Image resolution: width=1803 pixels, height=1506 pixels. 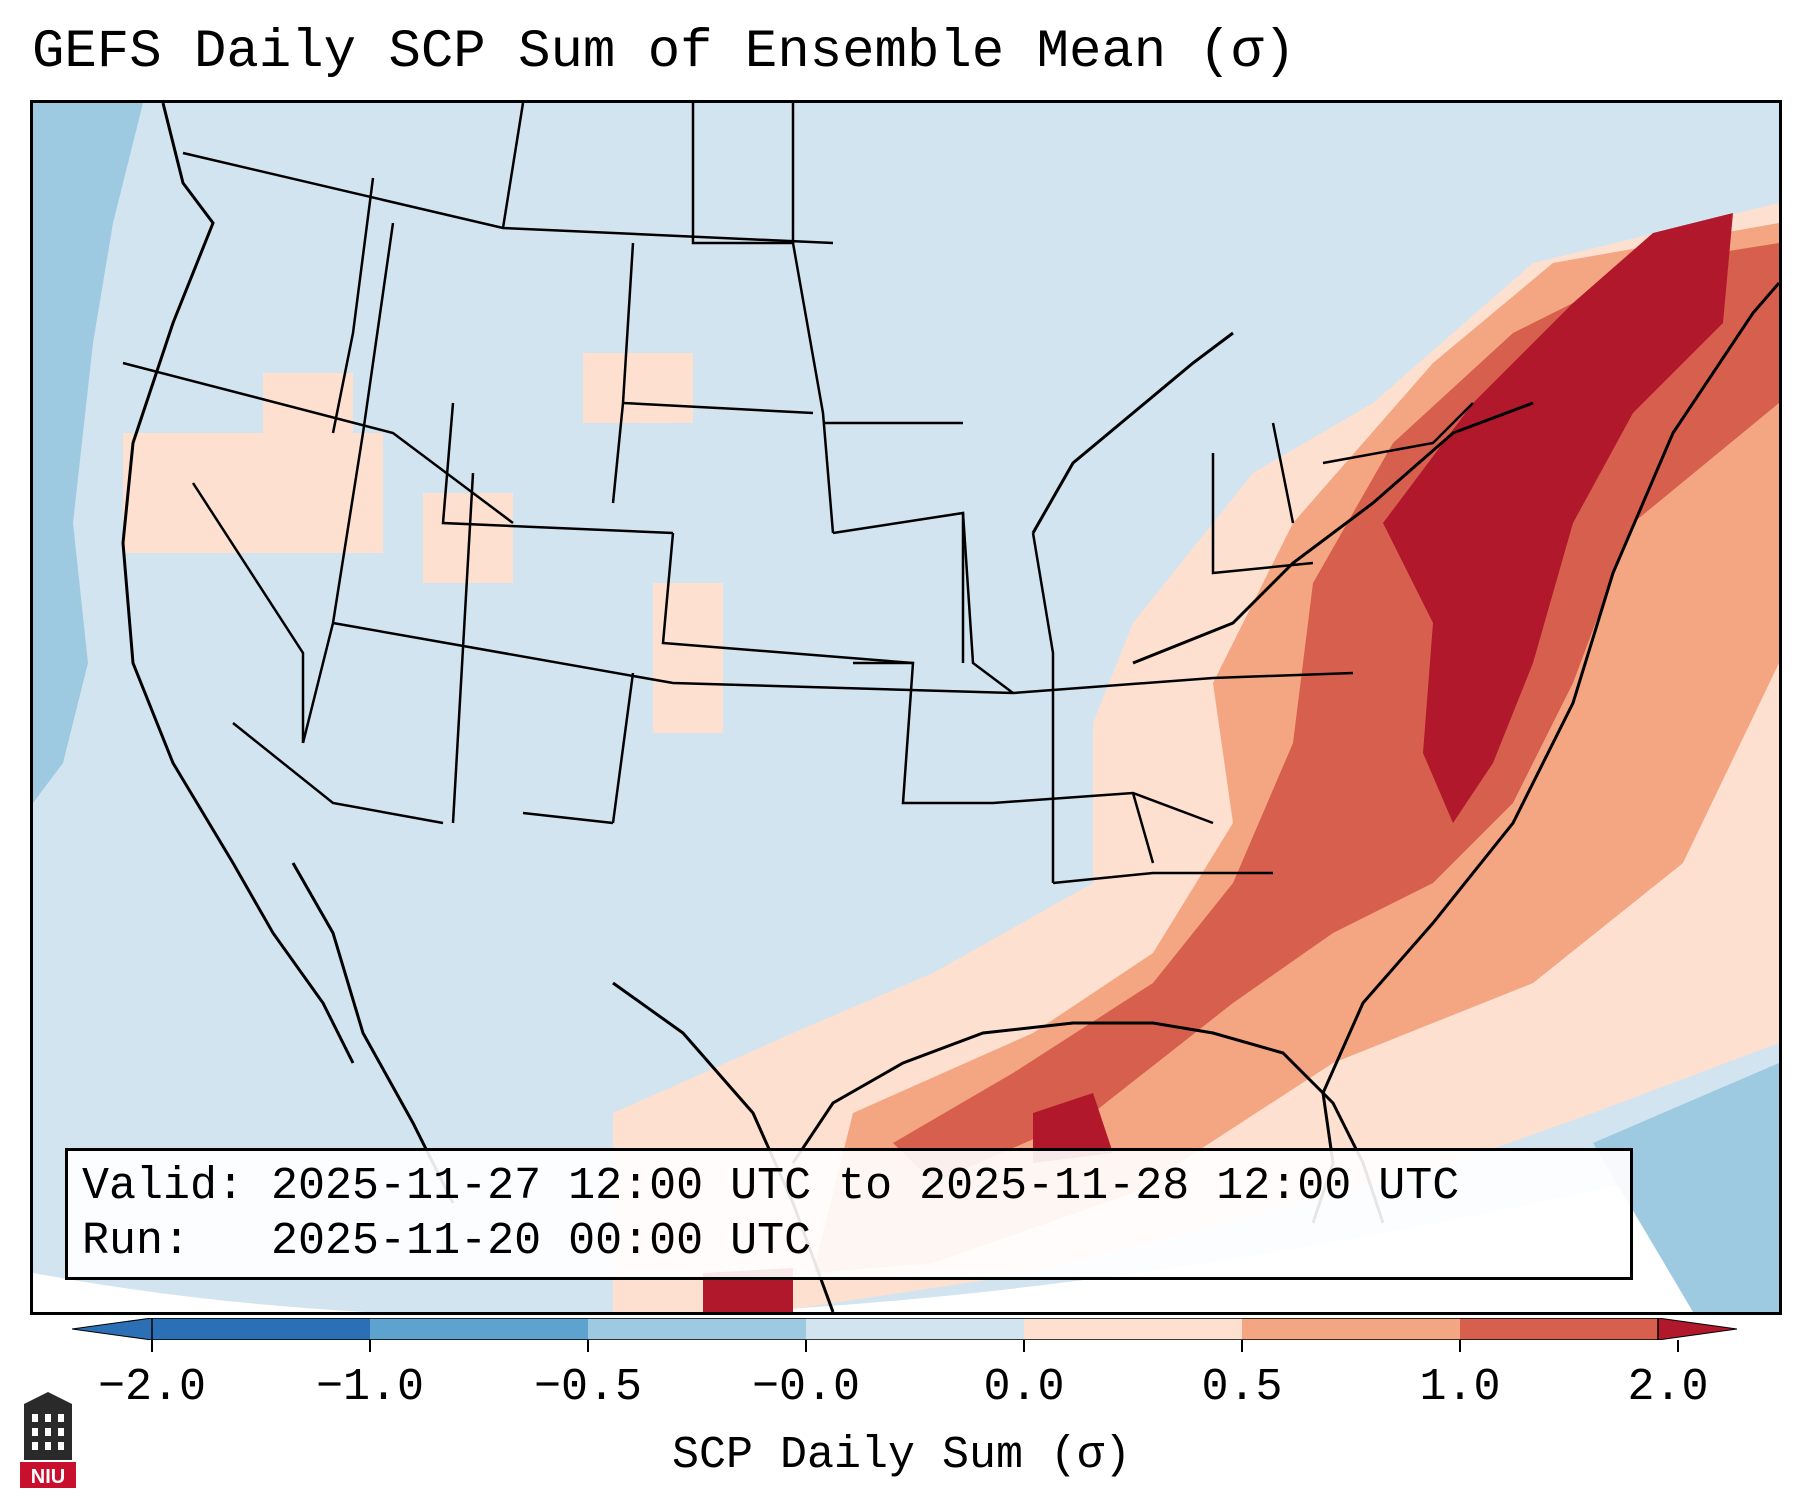 What do you see at coordinates (664, 52) in the screenshot?
I see `map-title: GEFS Daily SCP Sum of Ensemble Mean (σ)` at bounding box center [664, 52].